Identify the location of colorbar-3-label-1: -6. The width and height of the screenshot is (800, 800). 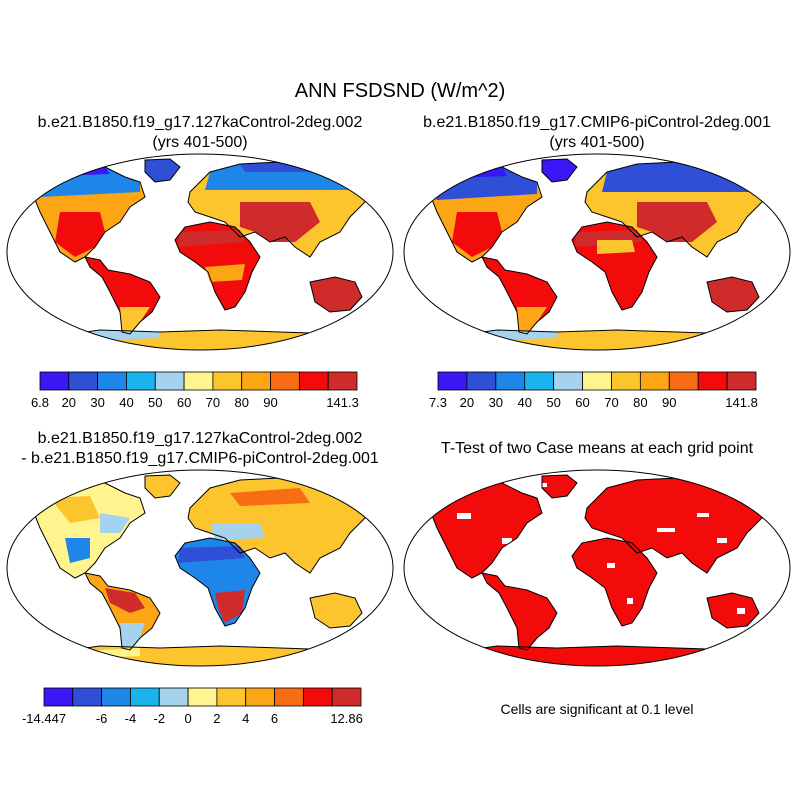
(102, 718).